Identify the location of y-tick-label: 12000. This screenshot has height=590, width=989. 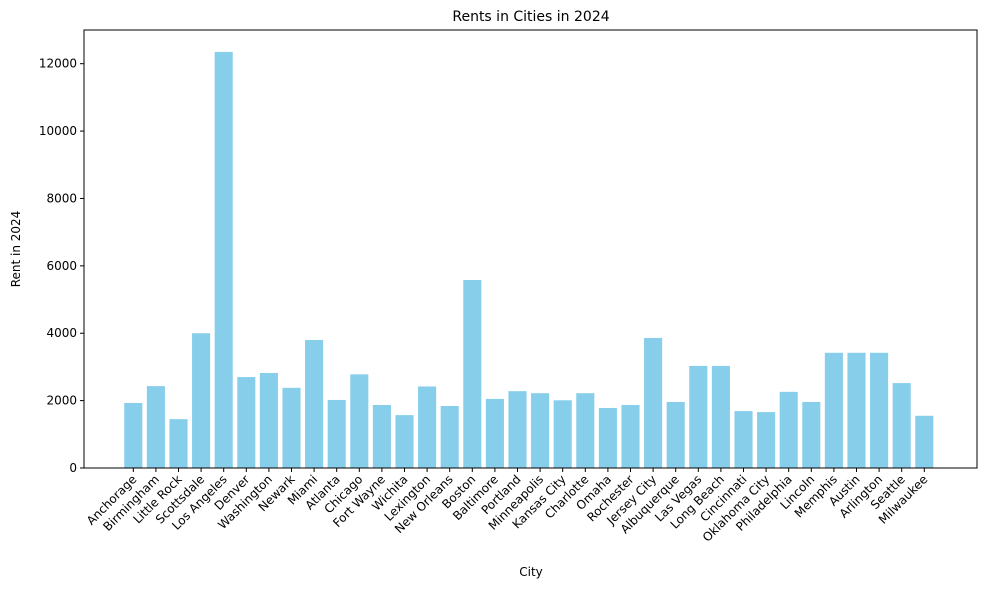
(58, 64).